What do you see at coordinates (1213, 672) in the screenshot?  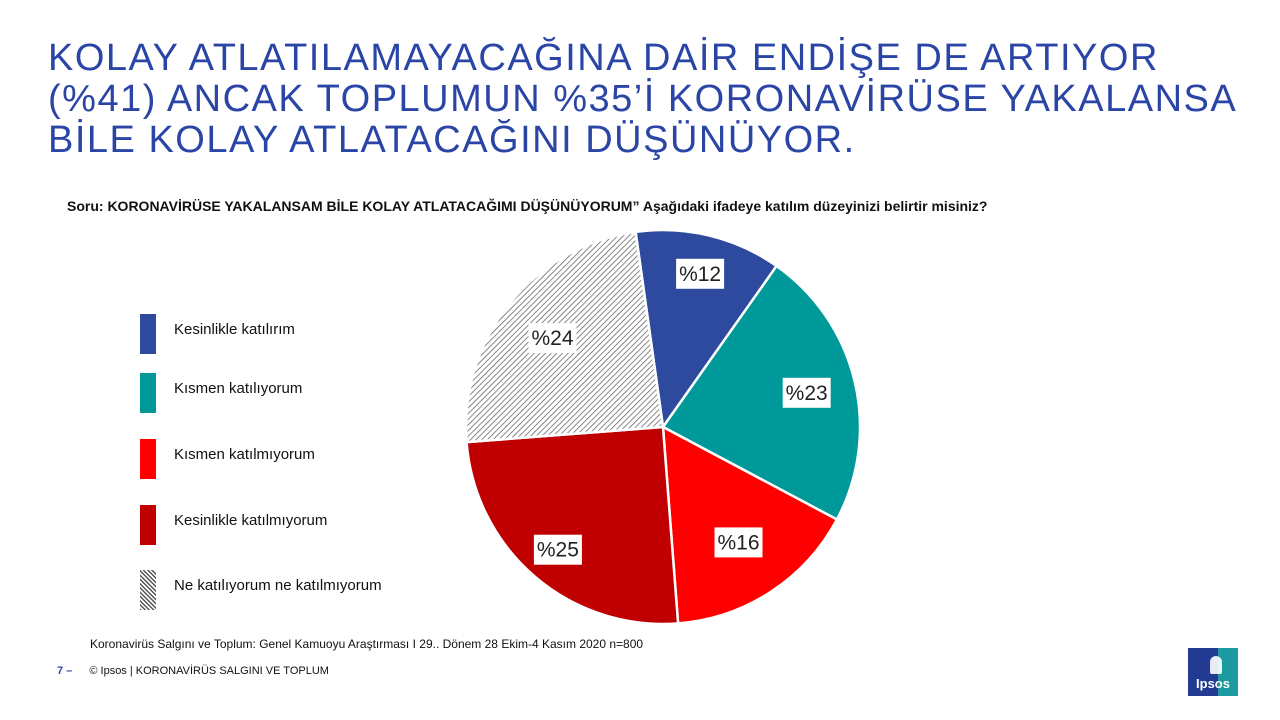 I see `ipsos-logo: Ipsos` at bounding box center [1213, 672].